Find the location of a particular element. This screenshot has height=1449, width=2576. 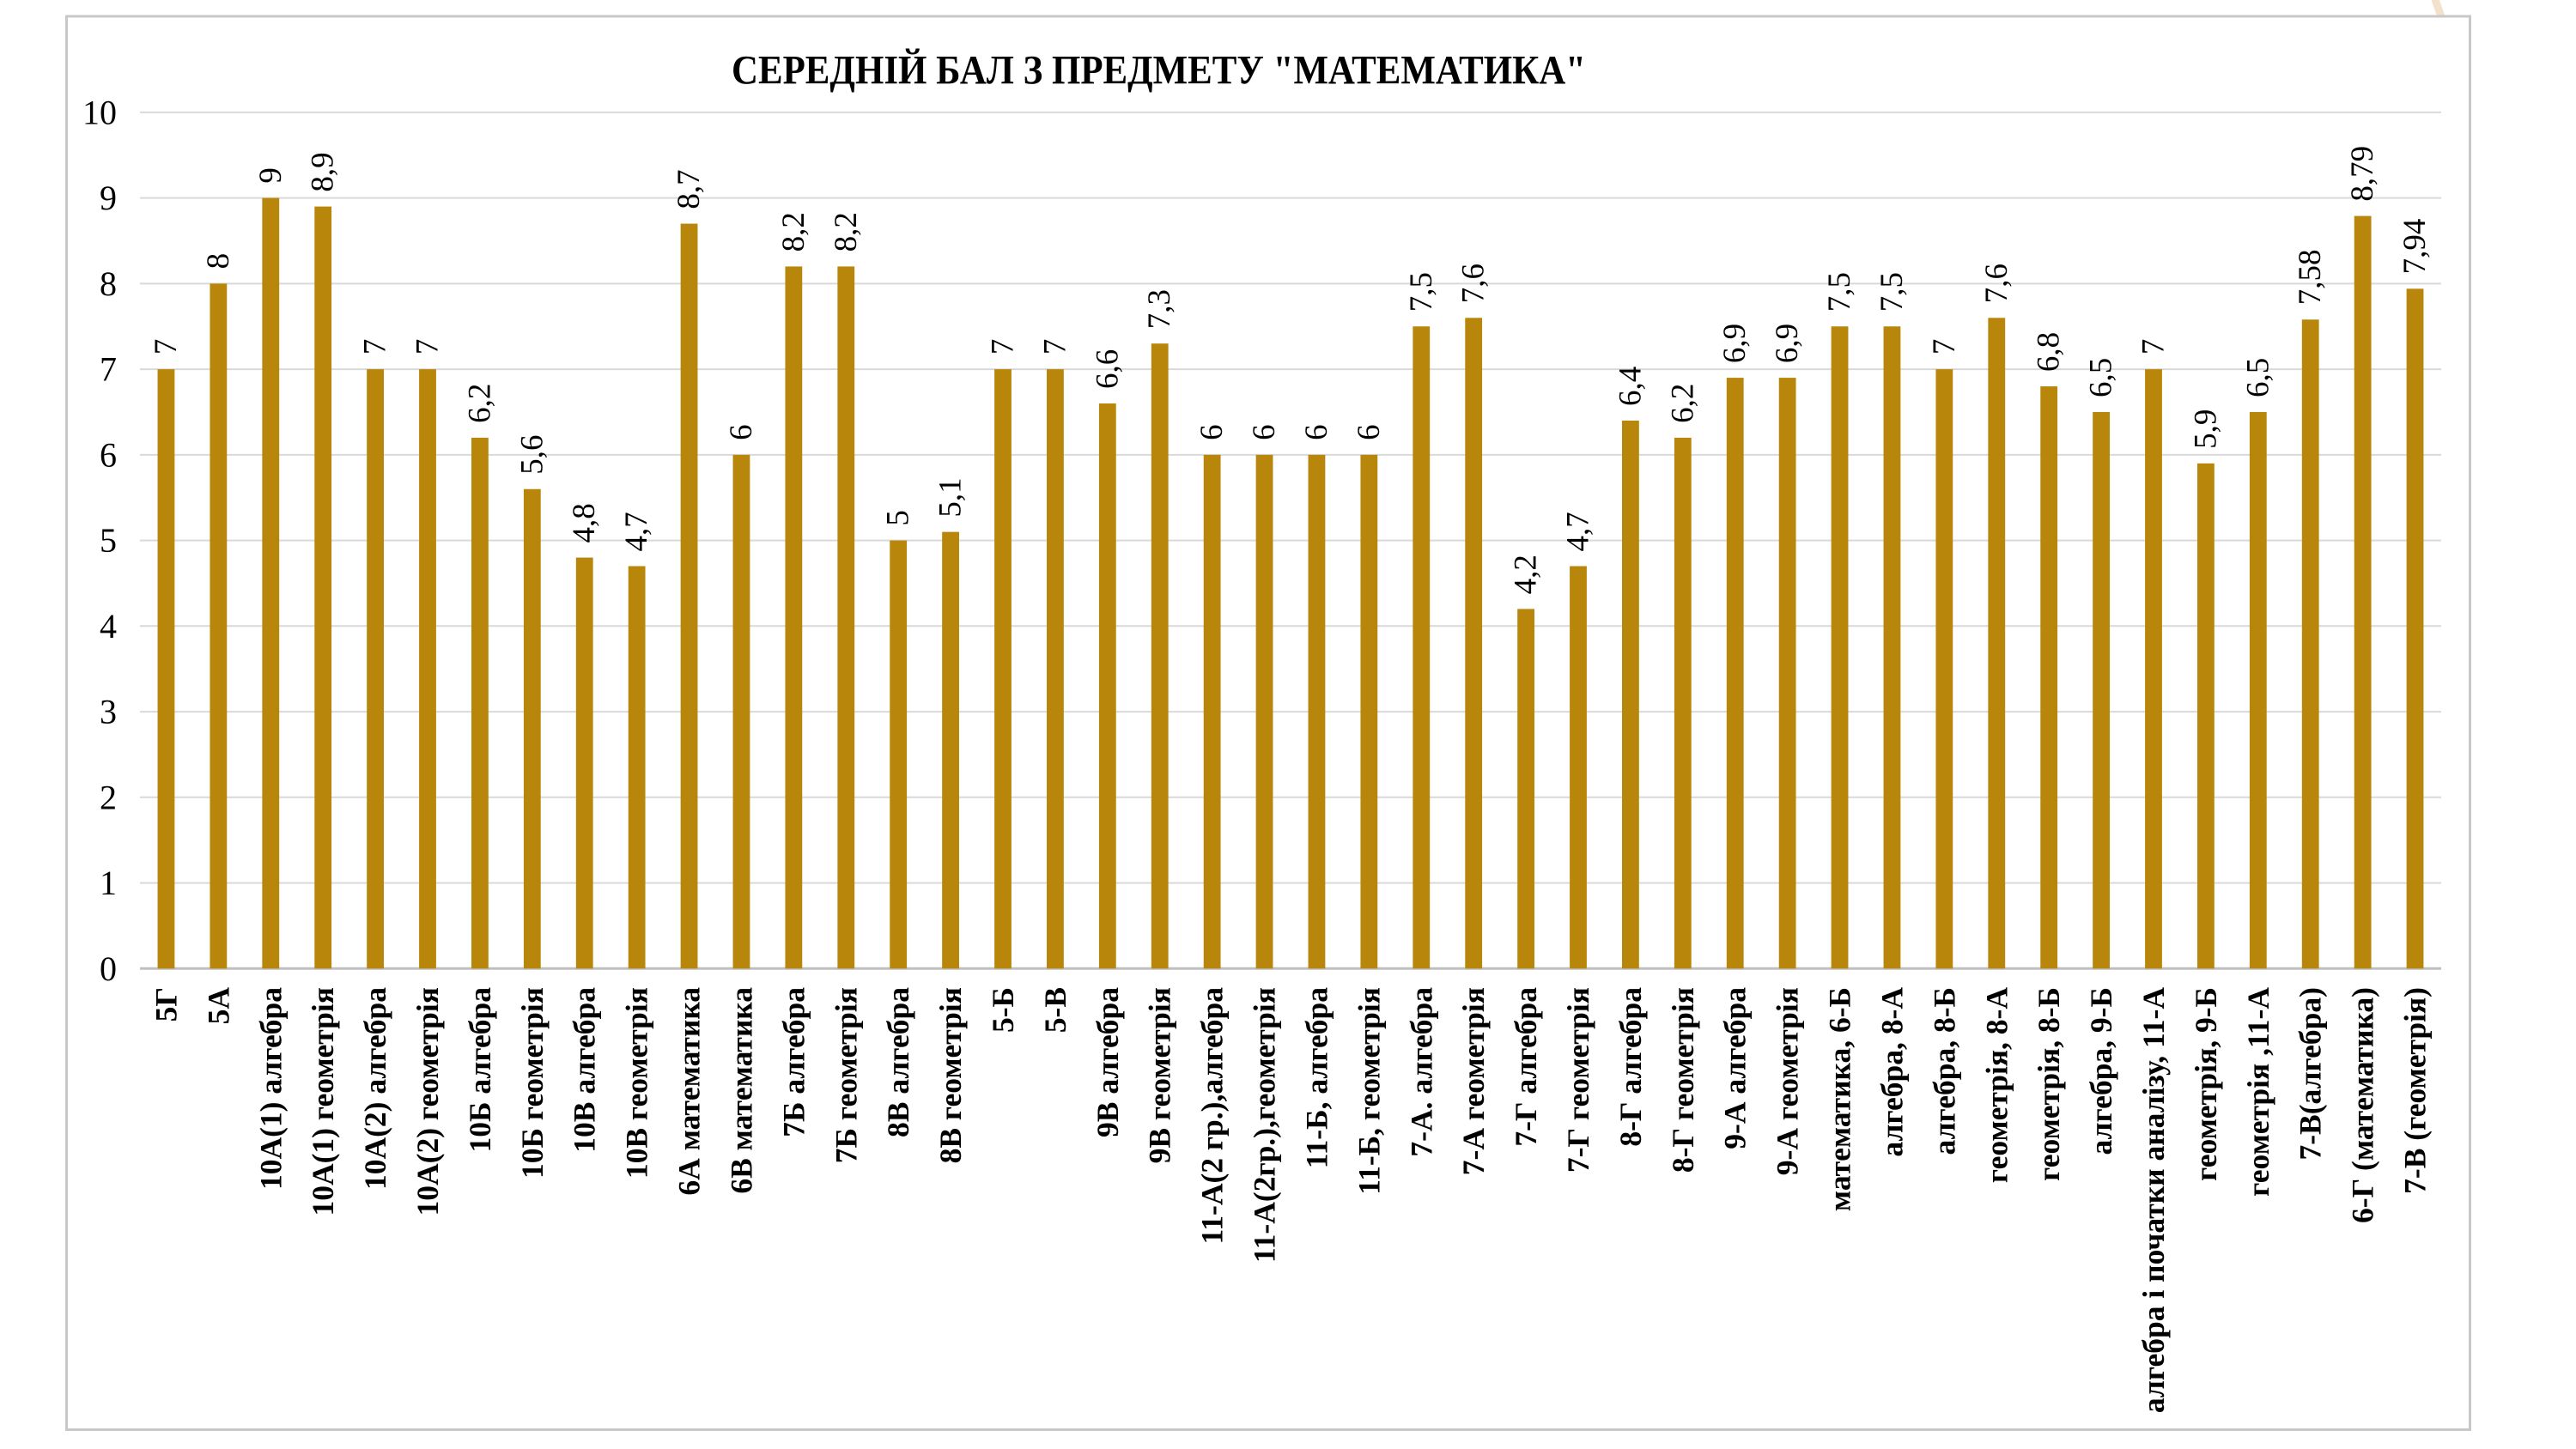

svg-text: 8,79 is located at coordinates (2362, 174).